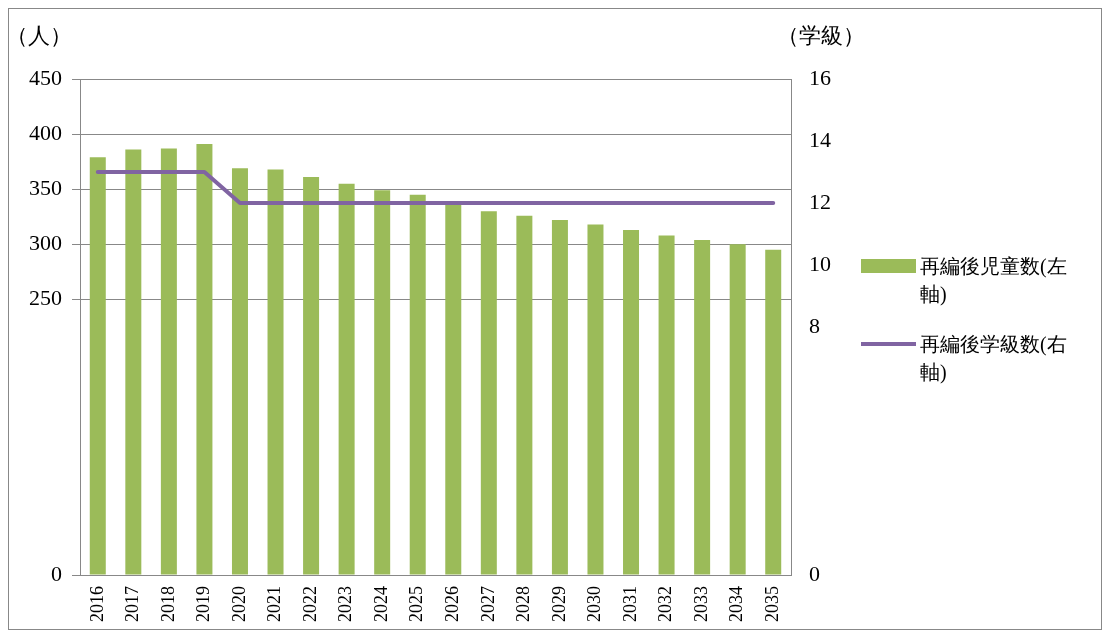 This screenshot has height=638, width=1110. I want to click on x-tick-label: 2016, so click(96, 604).